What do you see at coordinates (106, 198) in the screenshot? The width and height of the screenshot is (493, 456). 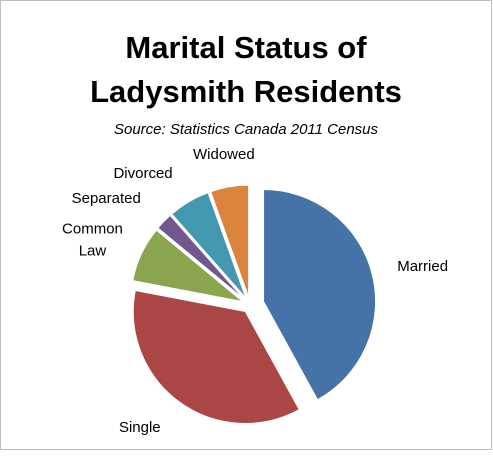 I see `slice-label: Separated` at bounding box center [106, 198].